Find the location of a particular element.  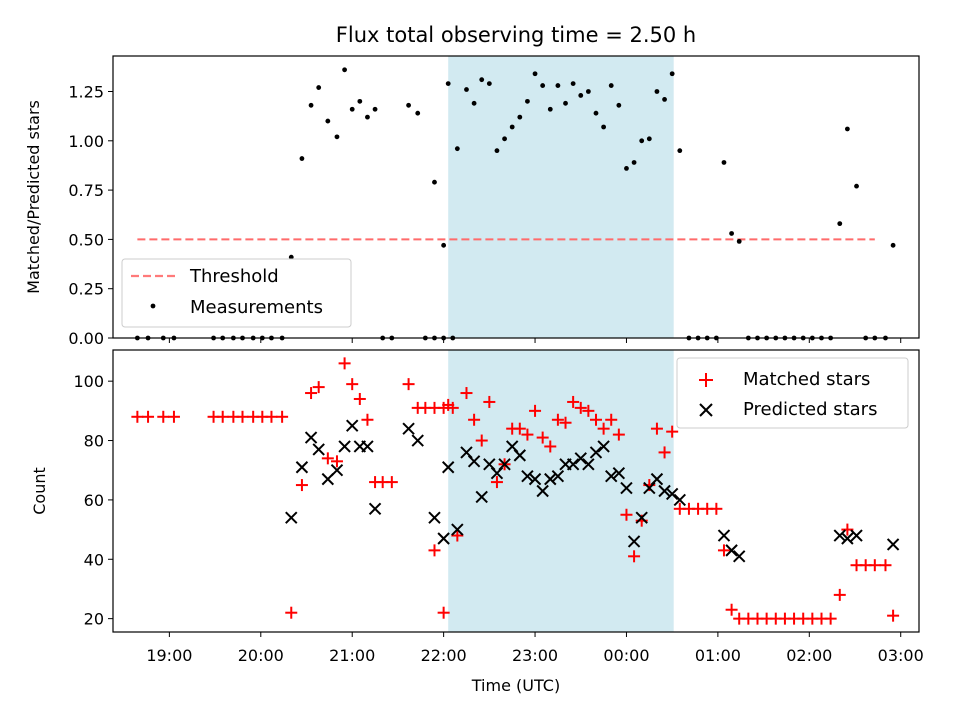

y-tick-label: 1.00 is located at coordinates (86, 141).